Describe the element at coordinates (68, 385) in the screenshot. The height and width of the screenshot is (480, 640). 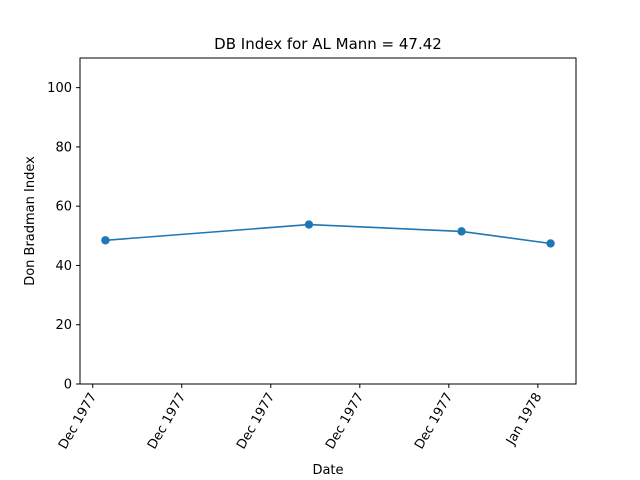
I see `y-tick-label: 0` at that location.